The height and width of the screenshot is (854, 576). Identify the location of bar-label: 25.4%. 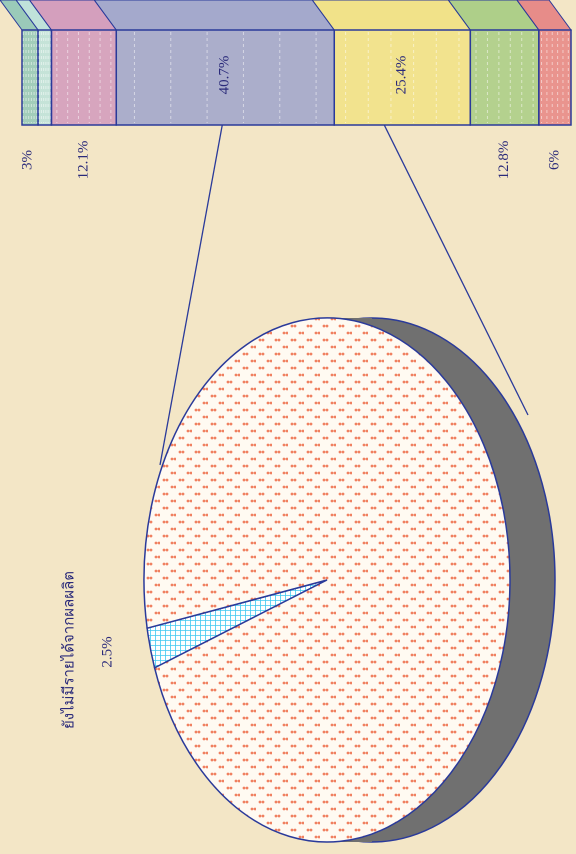
(402, 75).